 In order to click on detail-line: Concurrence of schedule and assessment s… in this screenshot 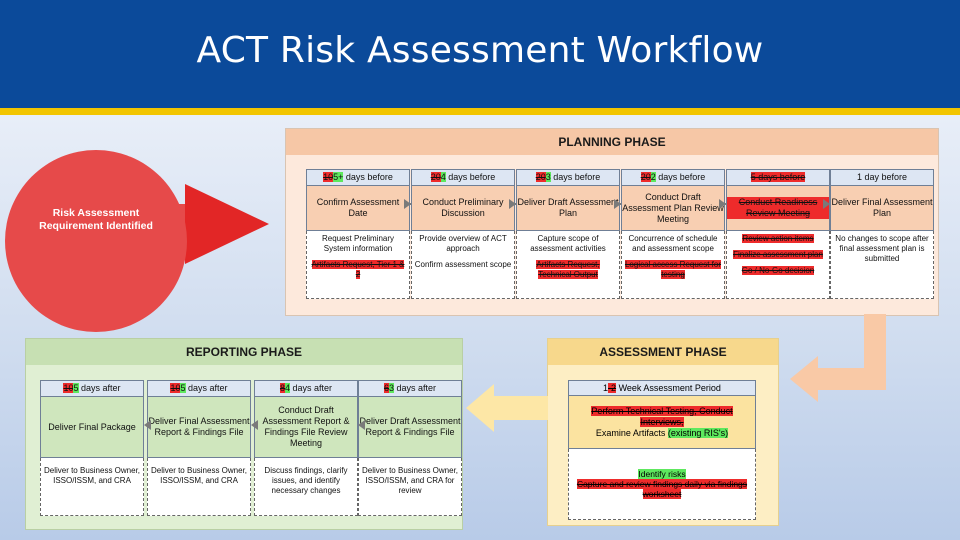, I will do `click(673, 243)`.